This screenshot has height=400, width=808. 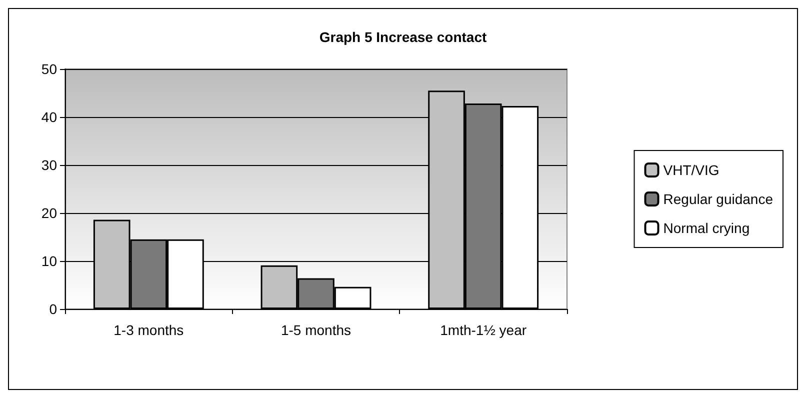 I want to click on y-tick-label: 40, so click(x=49, y=117).